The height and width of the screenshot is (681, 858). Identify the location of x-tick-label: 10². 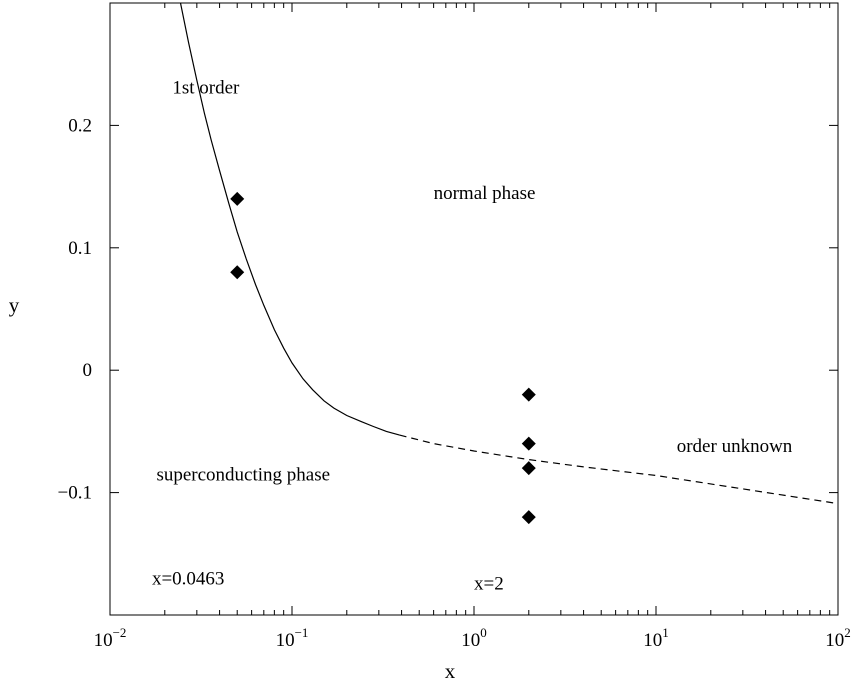
(838, 638).